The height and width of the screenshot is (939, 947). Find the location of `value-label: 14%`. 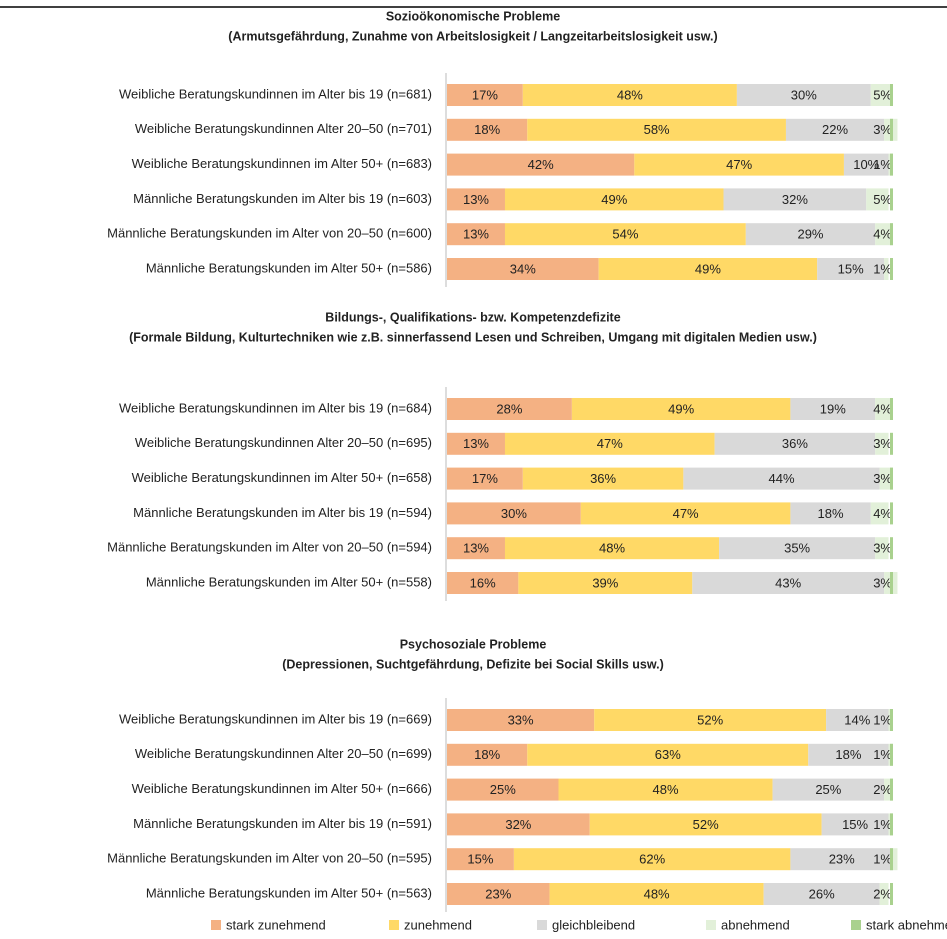

value-label: 14% is located at coordinates (857, 719).